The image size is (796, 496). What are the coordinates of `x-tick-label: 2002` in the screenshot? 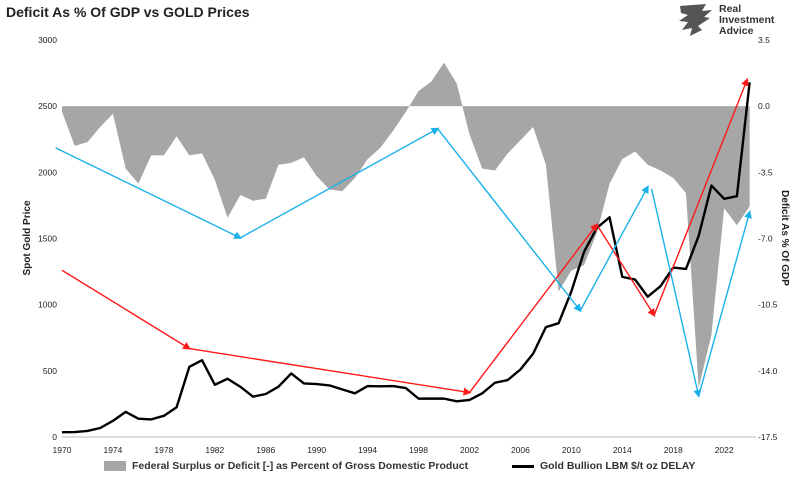 It's located at (469, 450).